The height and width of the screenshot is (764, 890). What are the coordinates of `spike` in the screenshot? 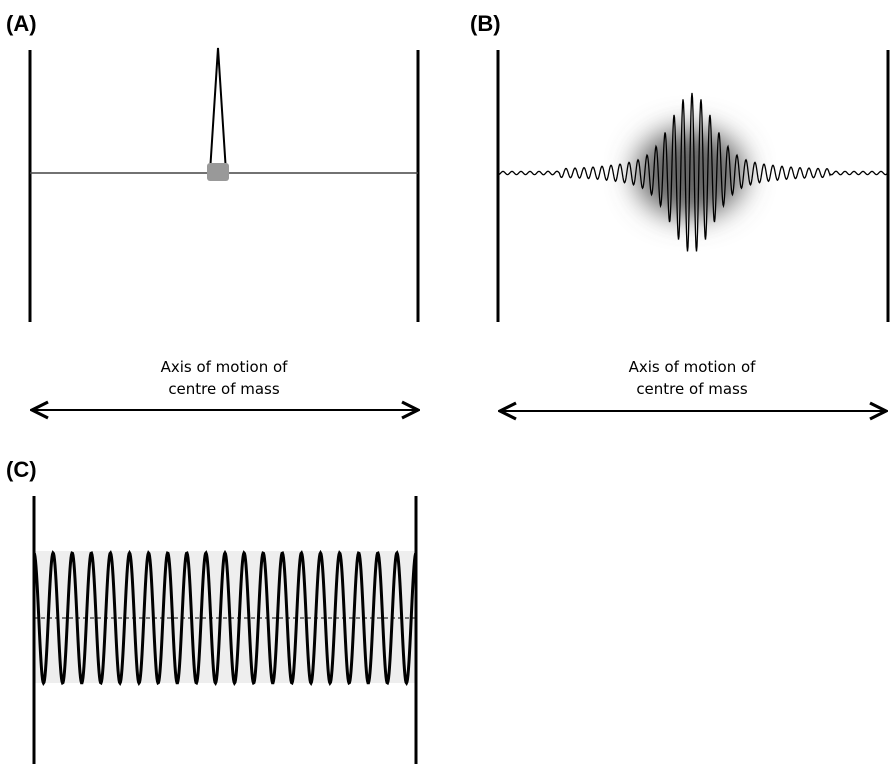 It's located at (218, 110).